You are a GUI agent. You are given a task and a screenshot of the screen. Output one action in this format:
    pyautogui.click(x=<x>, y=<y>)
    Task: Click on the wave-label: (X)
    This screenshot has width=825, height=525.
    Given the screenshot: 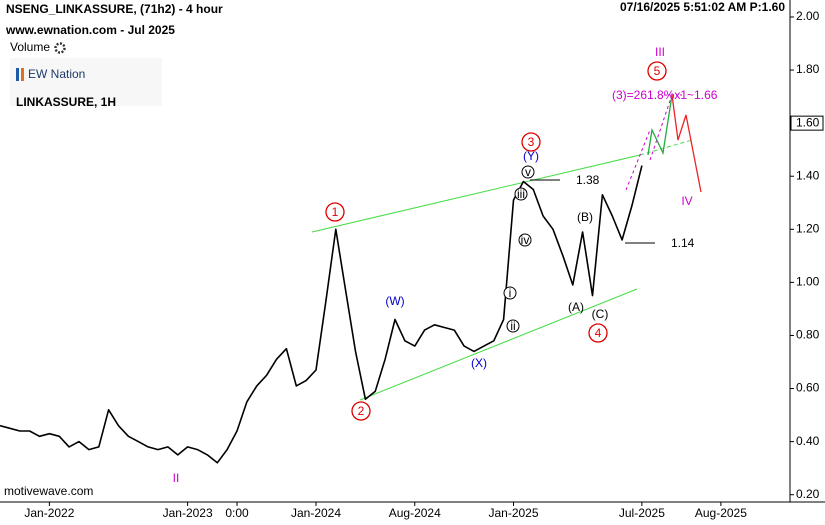 What is the action you would take?
    pyautogui.click(x=479, y=363)
    